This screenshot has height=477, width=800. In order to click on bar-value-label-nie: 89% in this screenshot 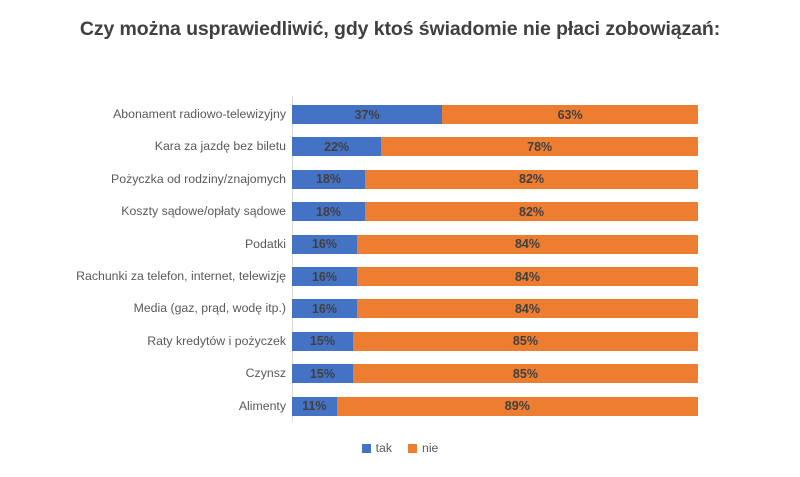, I will do `click(517, 406)`.